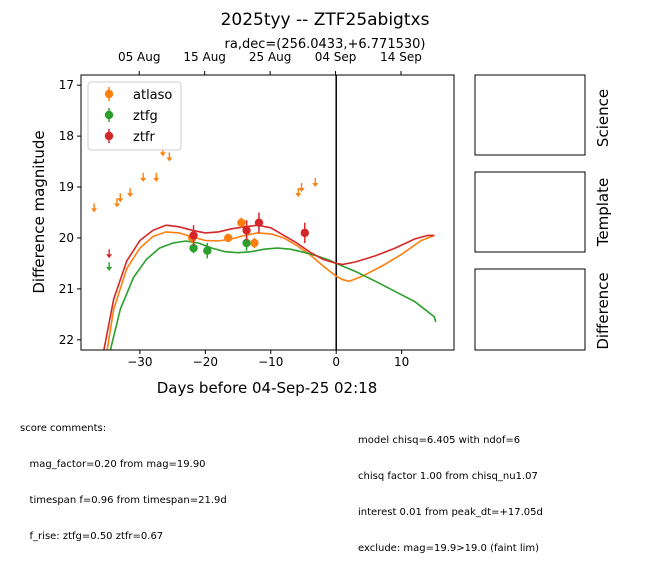 The height and width of the screenshot is (567, 650). I want to click on top-tick-label: 14 Sep, so click(401, 57).